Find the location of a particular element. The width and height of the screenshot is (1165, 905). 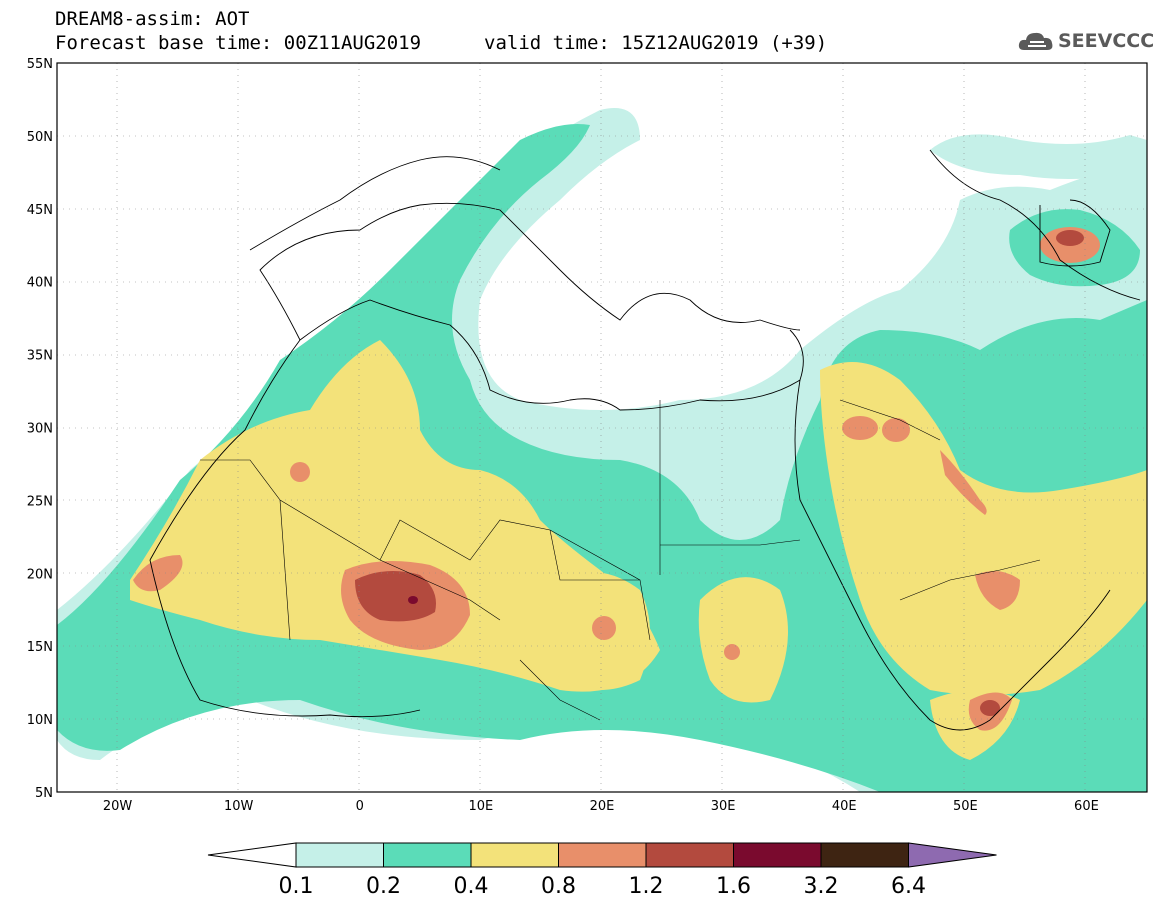

lat-label: 45N is located at coordinates (40, 210).